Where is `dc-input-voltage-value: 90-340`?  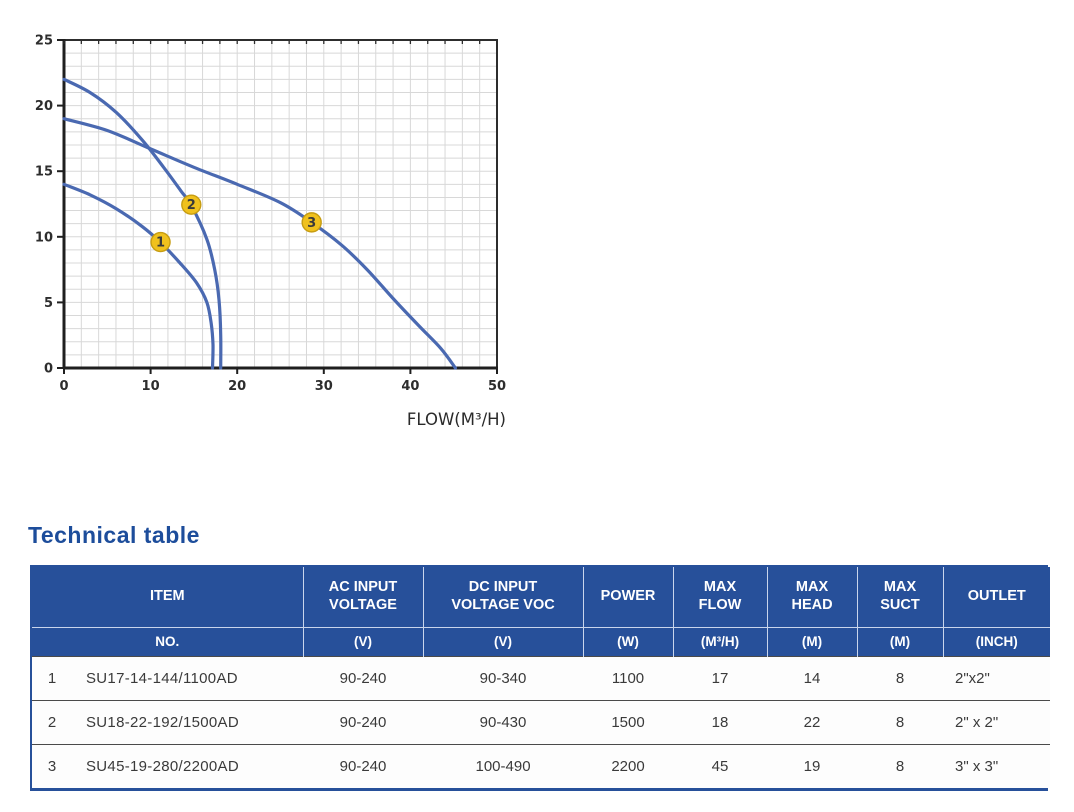 dc-input-voltage-value: 90-340 is located at coordinates (503, 677).